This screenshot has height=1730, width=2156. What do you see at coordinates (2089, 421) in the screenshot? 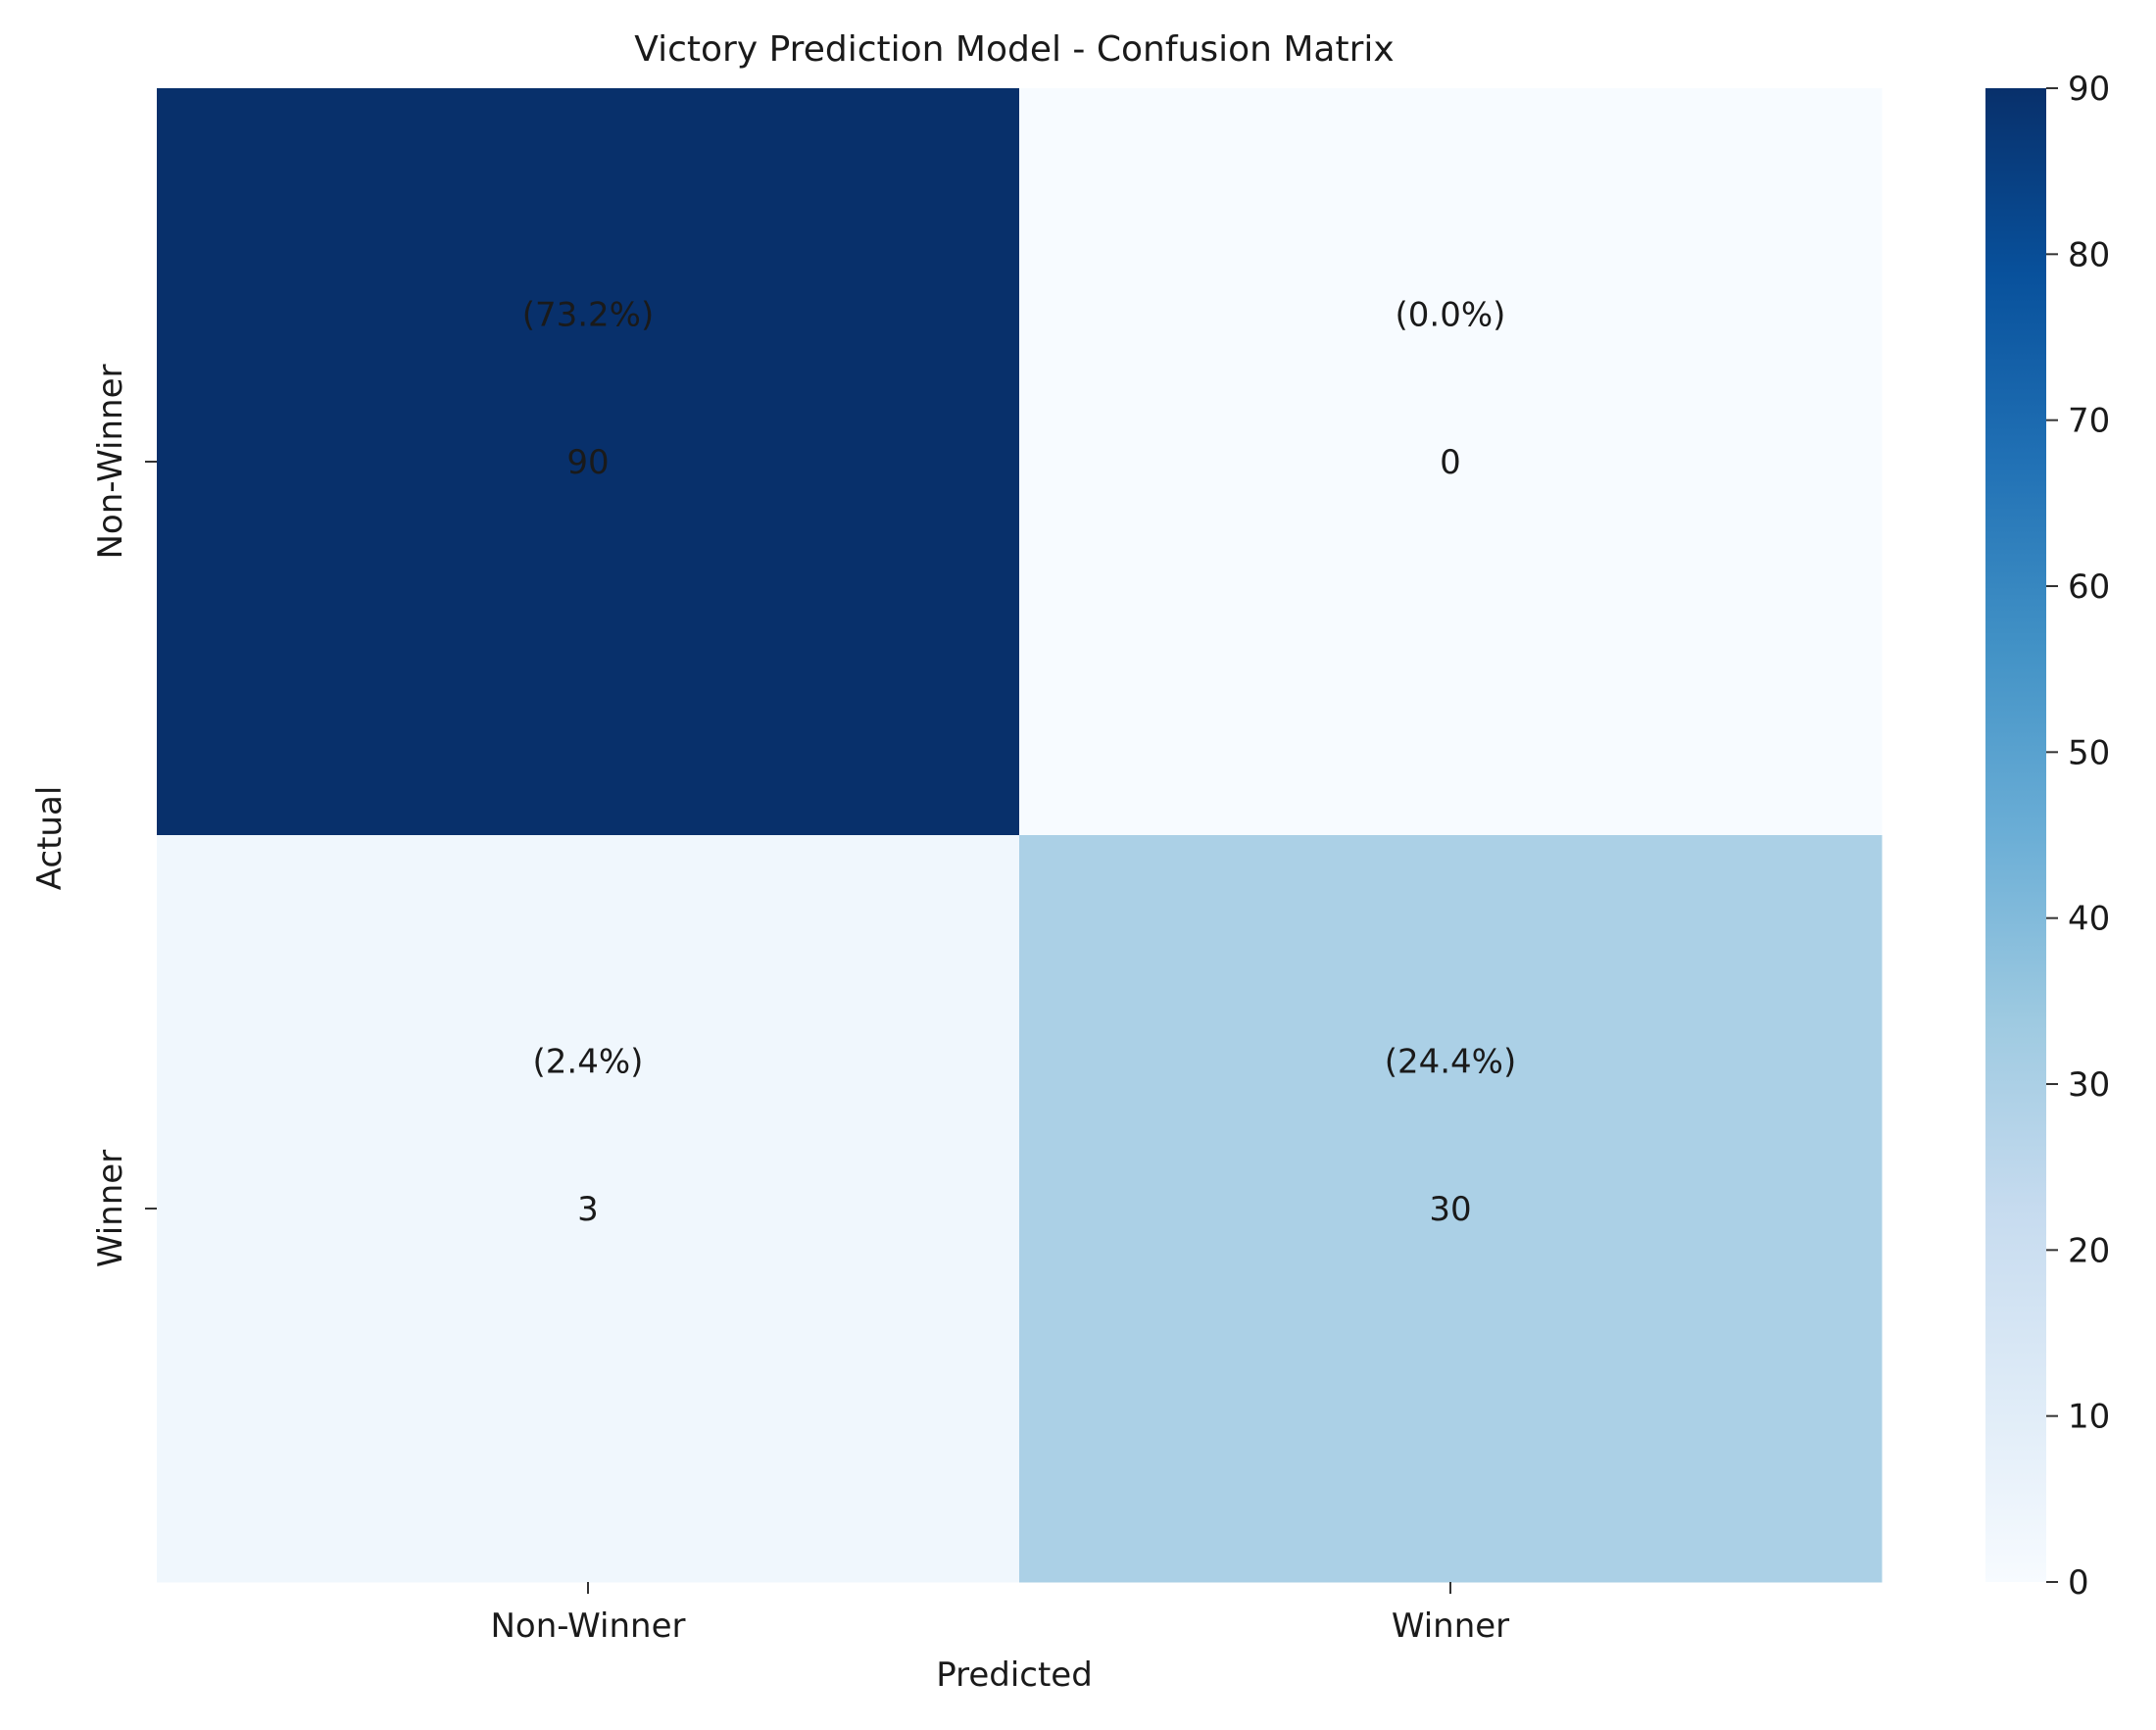
I see `colorbar-tick-label: 70` at bounding box center [2089, 421].